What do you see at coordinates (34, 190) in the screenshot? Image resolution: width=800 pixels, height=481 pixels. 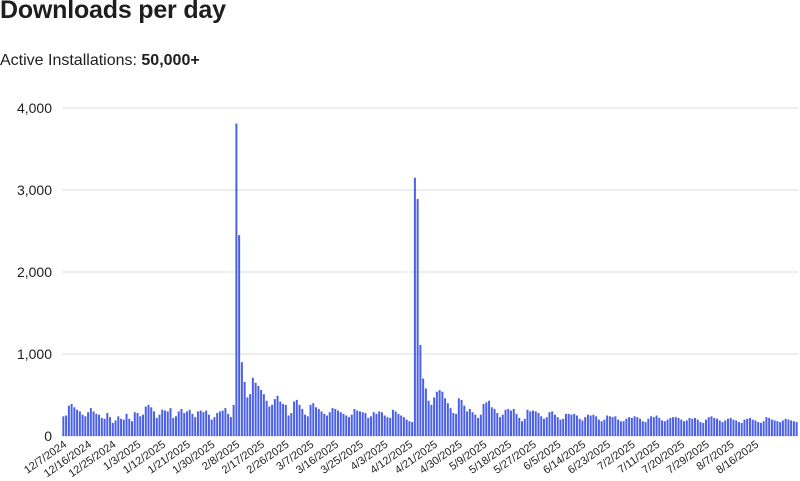 I see `y-tick-label: 3,000` at bounding box center [34, 190].